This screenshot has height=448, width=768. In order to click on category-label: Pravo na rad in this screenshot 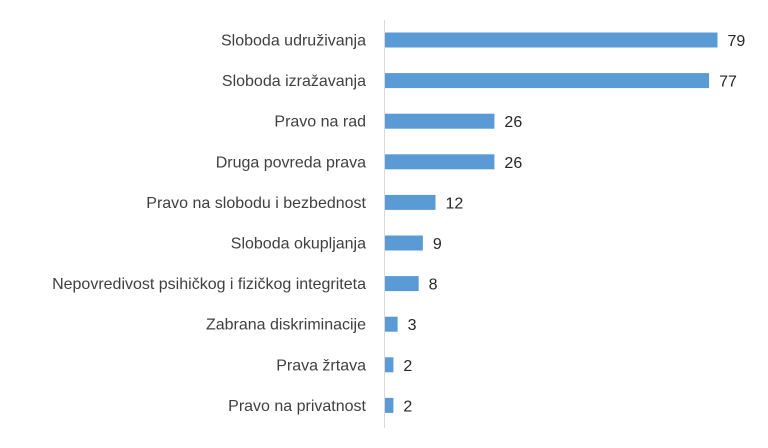, I will do `click(320, 122)`.